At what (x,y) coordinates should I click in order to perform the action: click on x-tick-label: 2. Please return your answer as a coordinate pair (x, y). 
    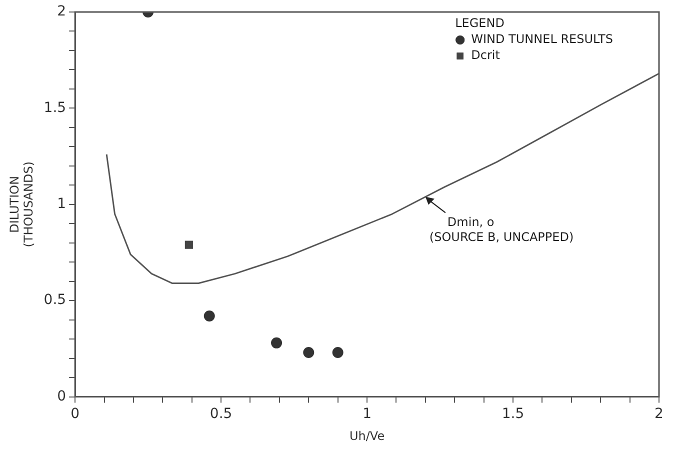
    Looking at the image, I should click on (659, 414).